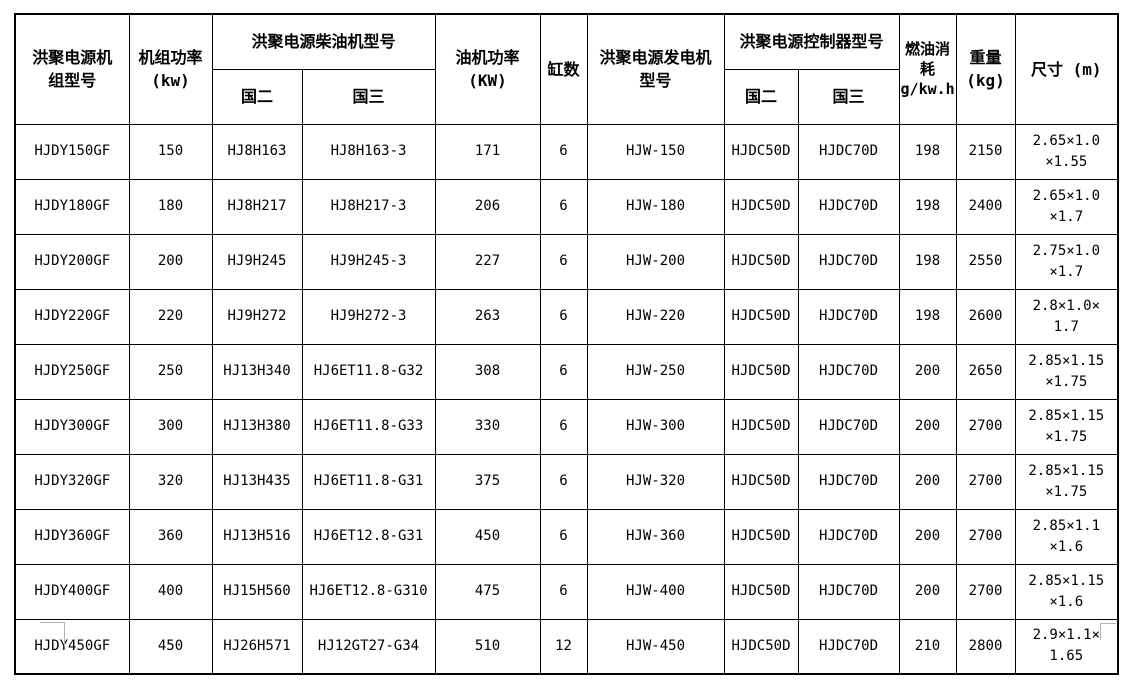  Describe the element at coordinates (170, 536) in the screenshot. I see `cell-unit-power: 360` at that location.